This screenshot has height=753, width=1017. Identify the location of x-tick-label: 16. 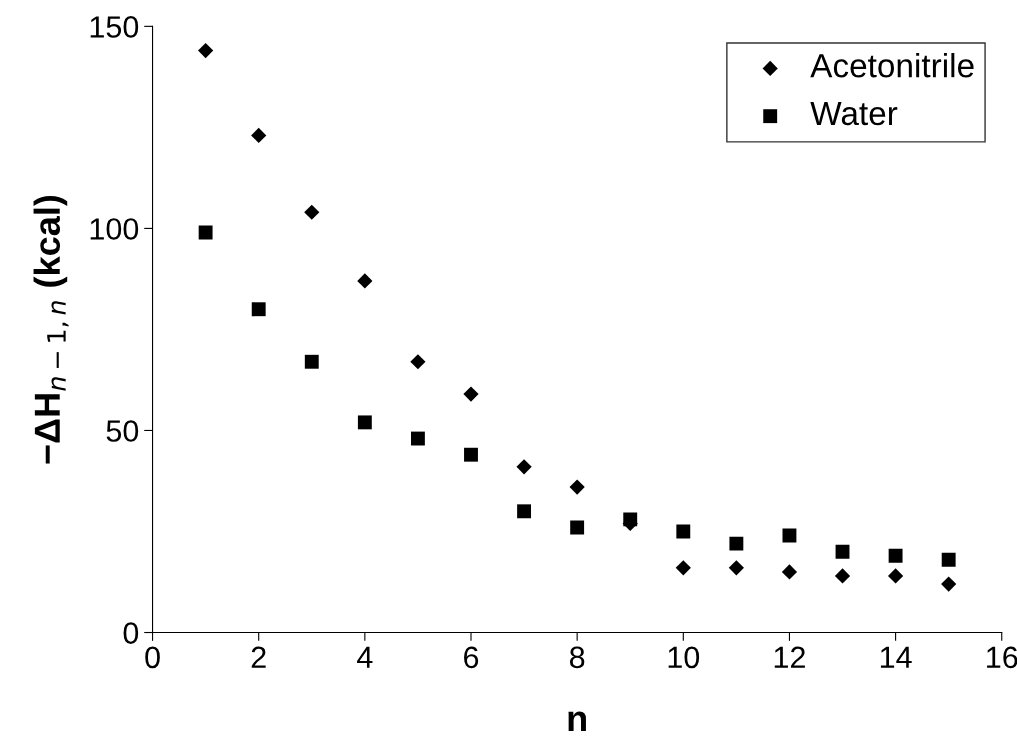
(1002, 657).